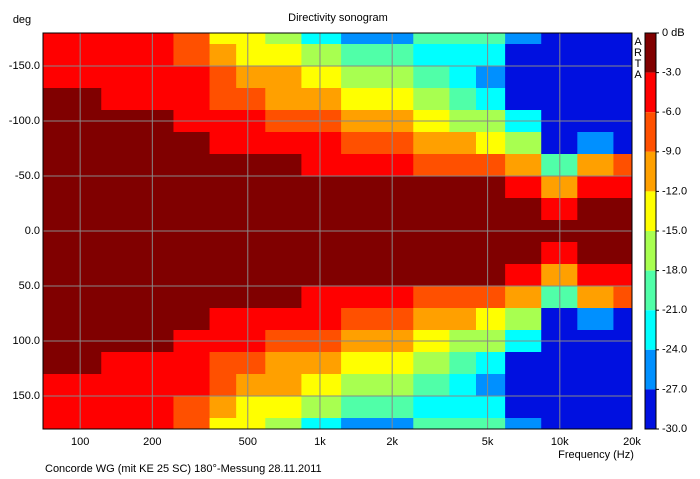 This screenshot has width=700, height=479. I want to click on colorbar-label: -30.0, so click(674, 429).